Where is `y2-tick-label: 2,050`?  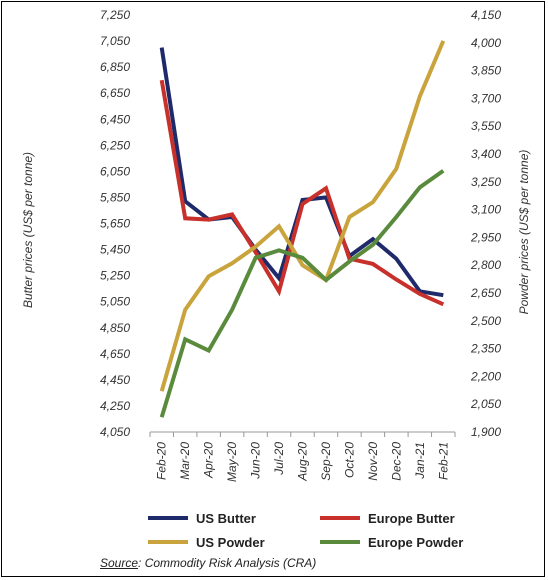 y2-tick-label: 2,050 is located at coordinates (485, 404).